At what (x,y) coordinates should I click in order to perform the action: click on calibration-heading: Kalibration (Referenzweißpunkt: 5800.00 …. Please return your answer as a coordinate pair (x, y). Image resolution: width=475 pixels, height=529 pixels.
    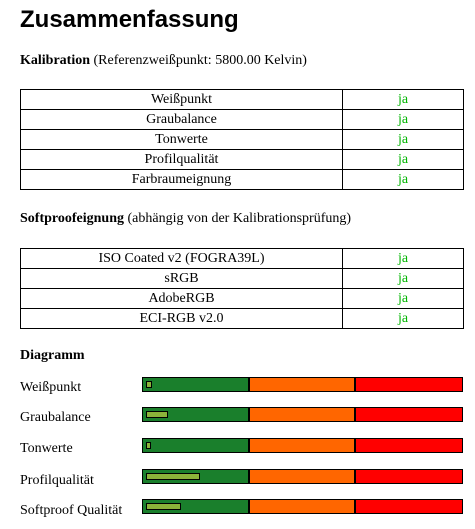
    Looking at the image, I should click on (163, 61).